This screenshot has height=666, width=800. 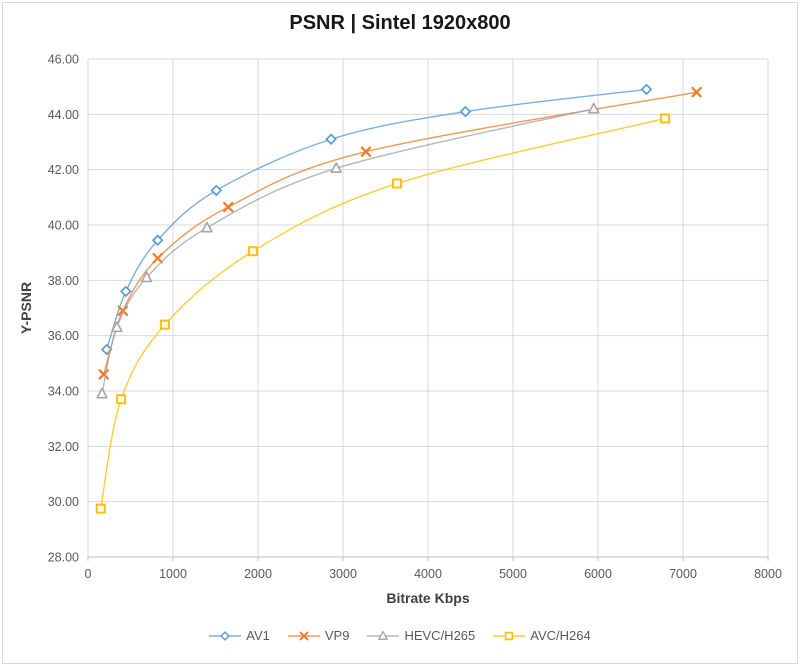 I want to click on y-tick-label: 40.00, so click(x=63, y=226).